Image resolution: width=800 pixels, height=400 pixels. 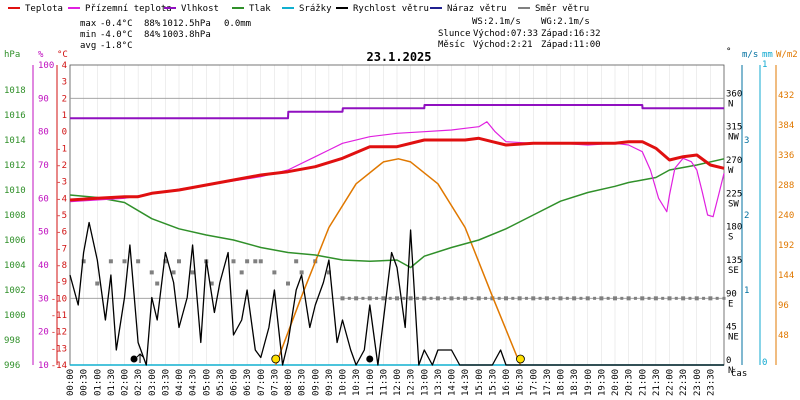 I want to click on tick-solar: 96, so click(x=783, y=306).